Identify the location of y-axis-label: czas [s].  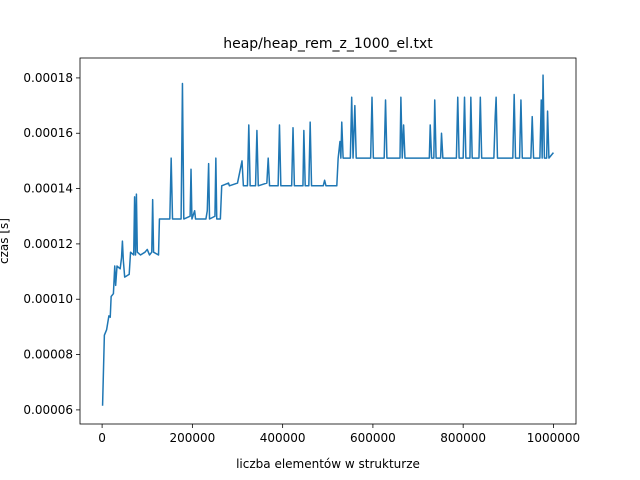
(5, 241).